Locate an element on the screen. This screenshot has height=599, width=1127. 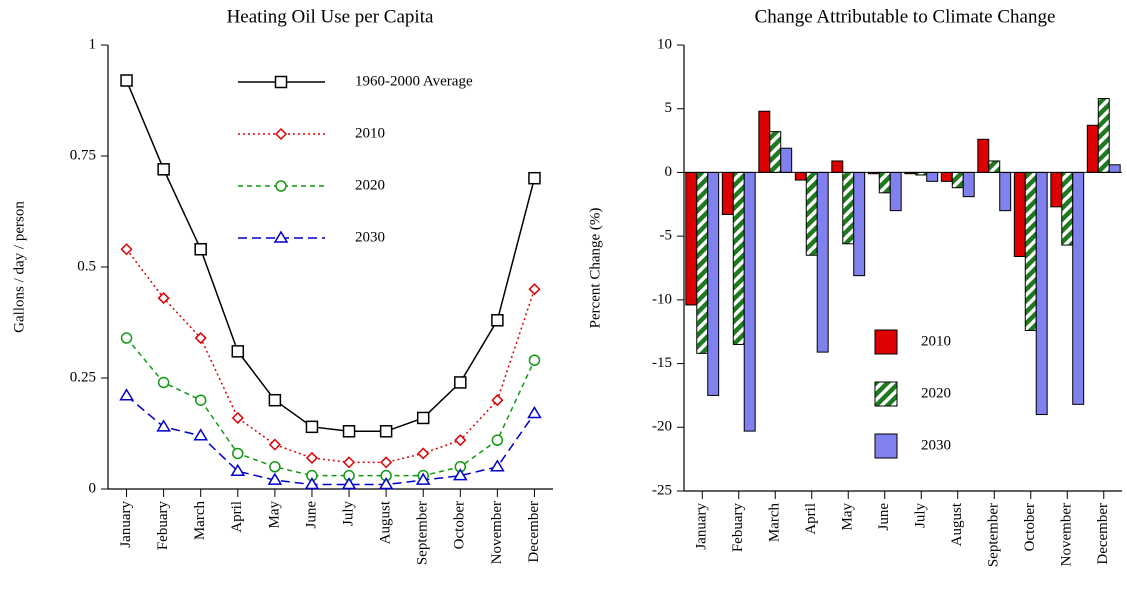
legend-label: 1960-2000 Average is located at coordinates (414, 81).